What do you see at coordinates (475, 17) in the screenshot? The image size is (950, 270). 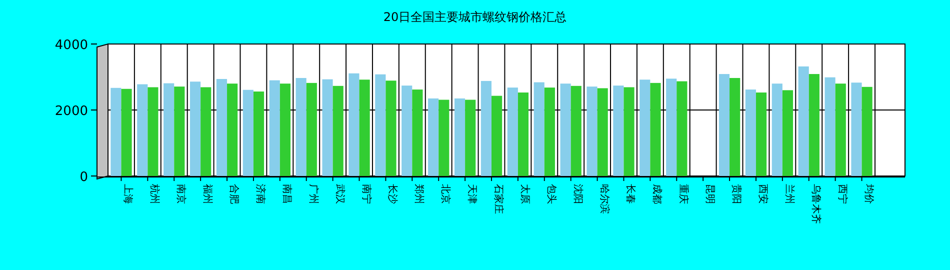 I see `chart-title: 20日全国主要城市螺纹钢价格汇总` at bounding box center [475, 17].